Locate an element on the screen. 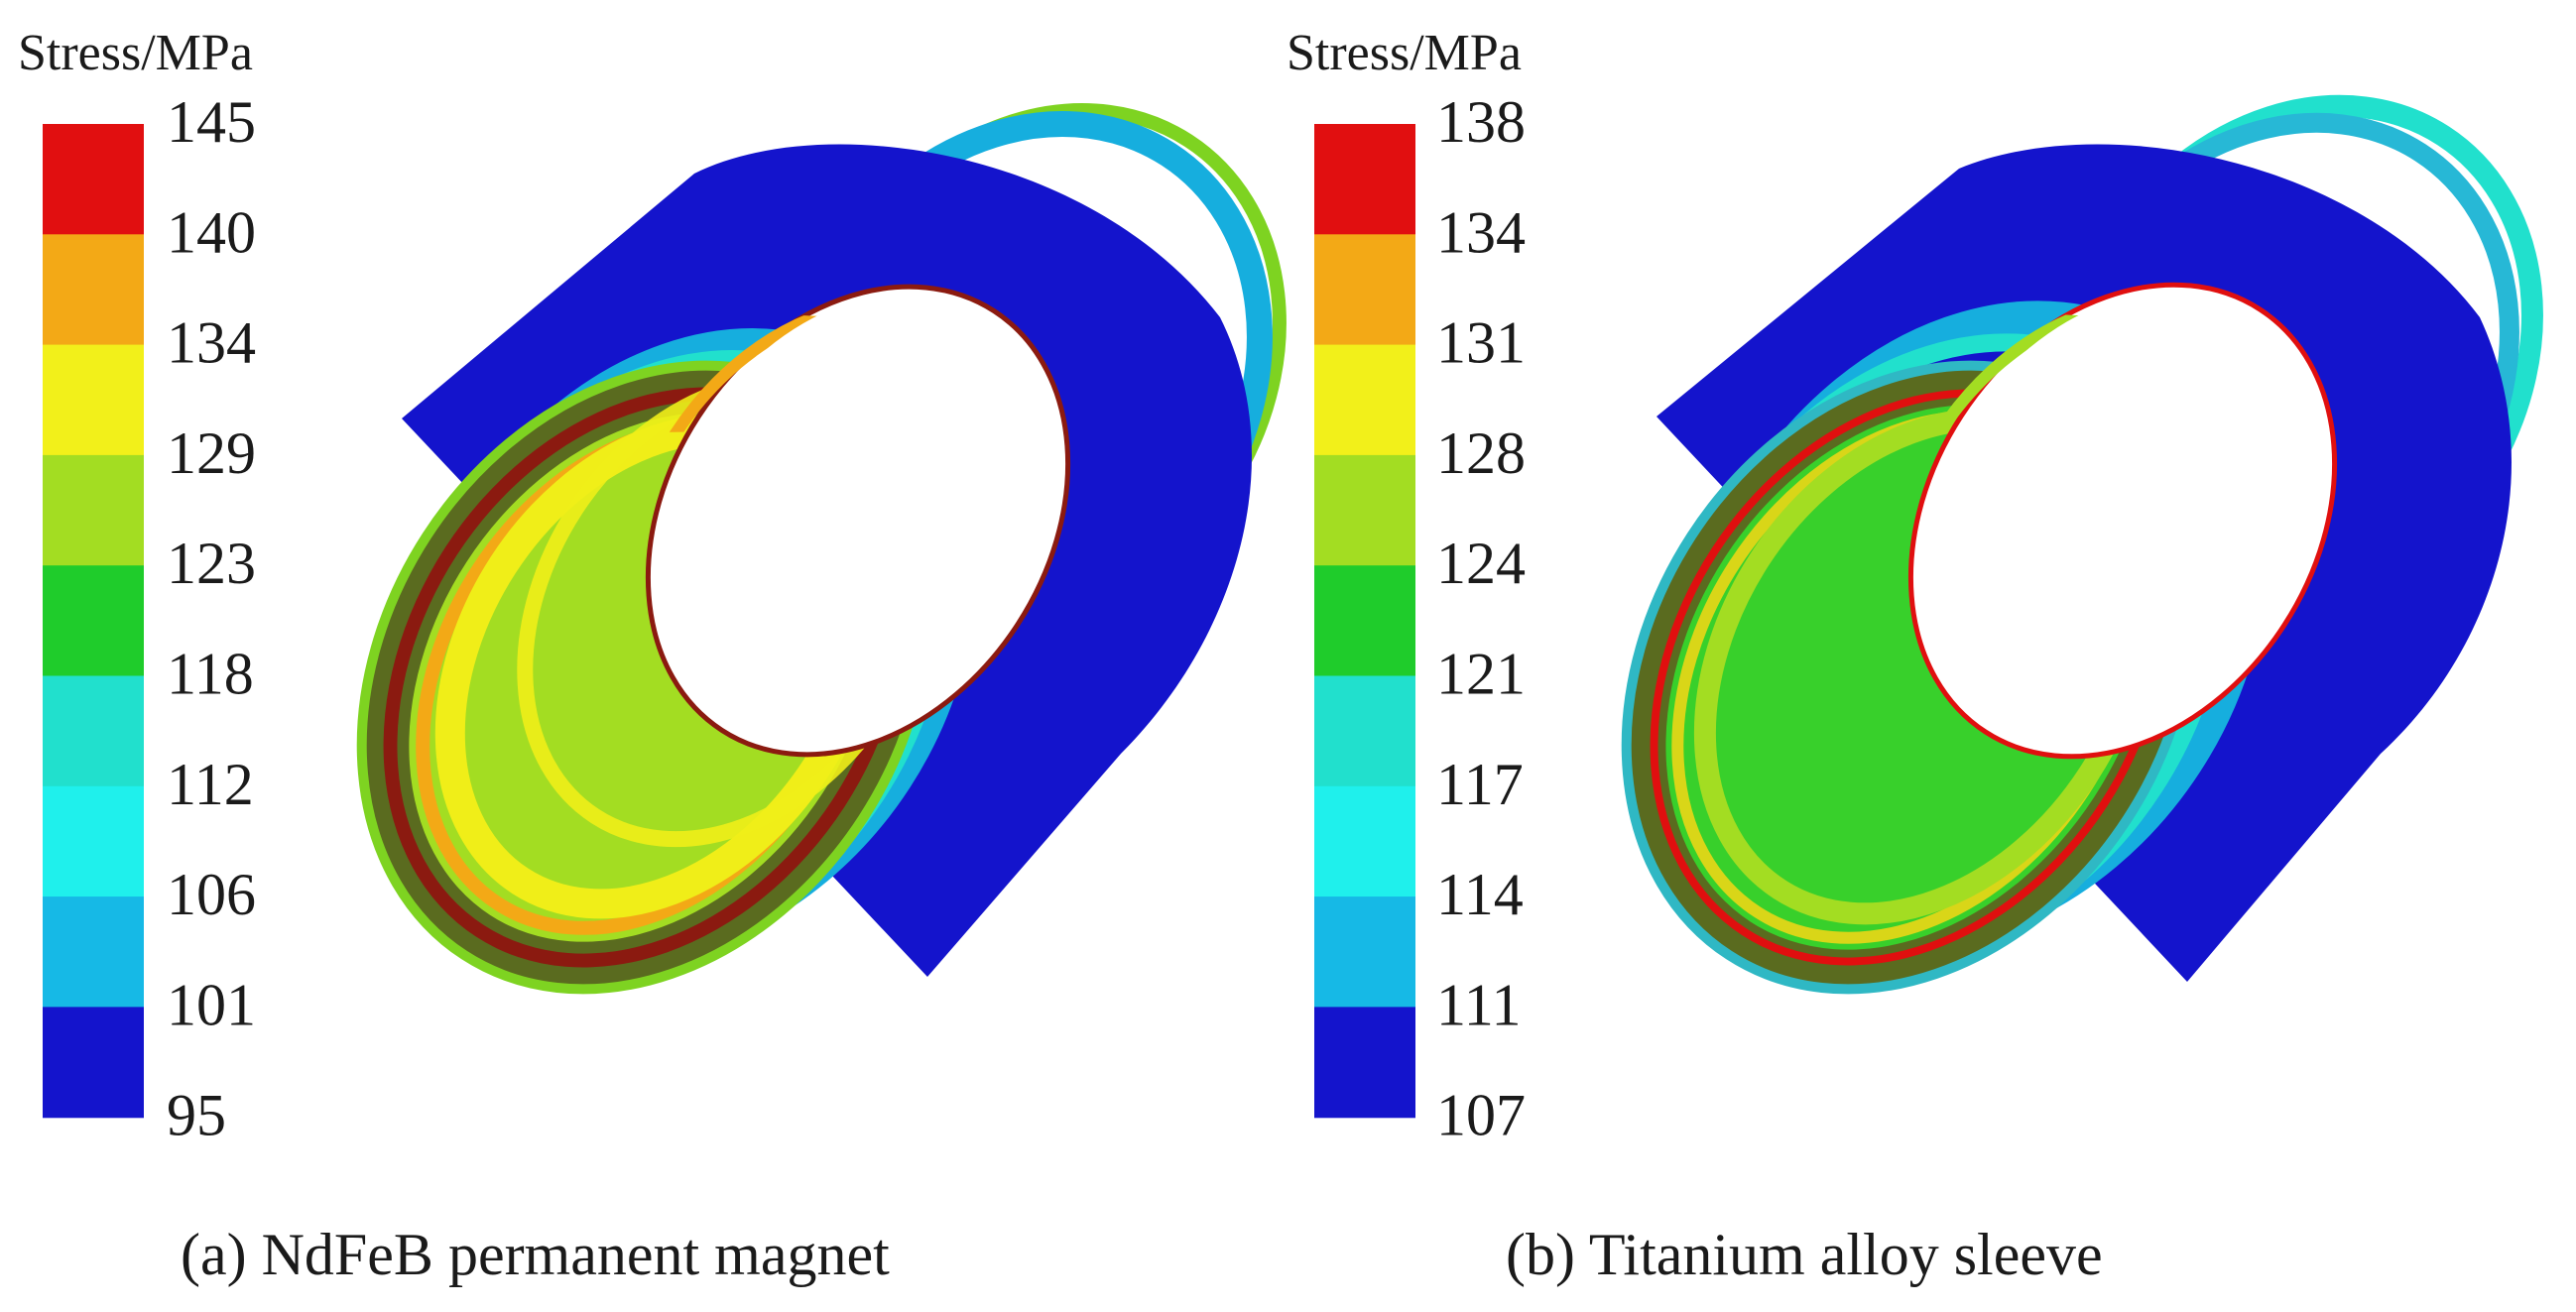  colorbar-tick-label: 121 is located at coordinates (1481, 674).